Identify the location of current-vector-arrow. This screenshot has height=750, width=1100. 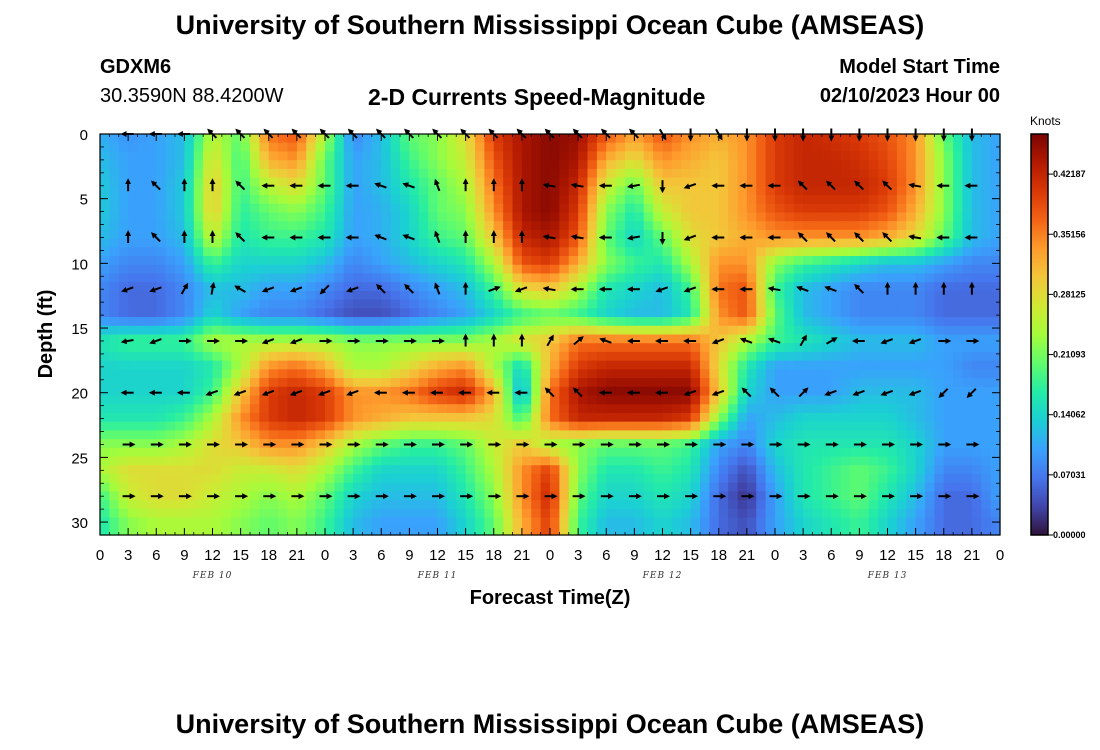
(549, 392).